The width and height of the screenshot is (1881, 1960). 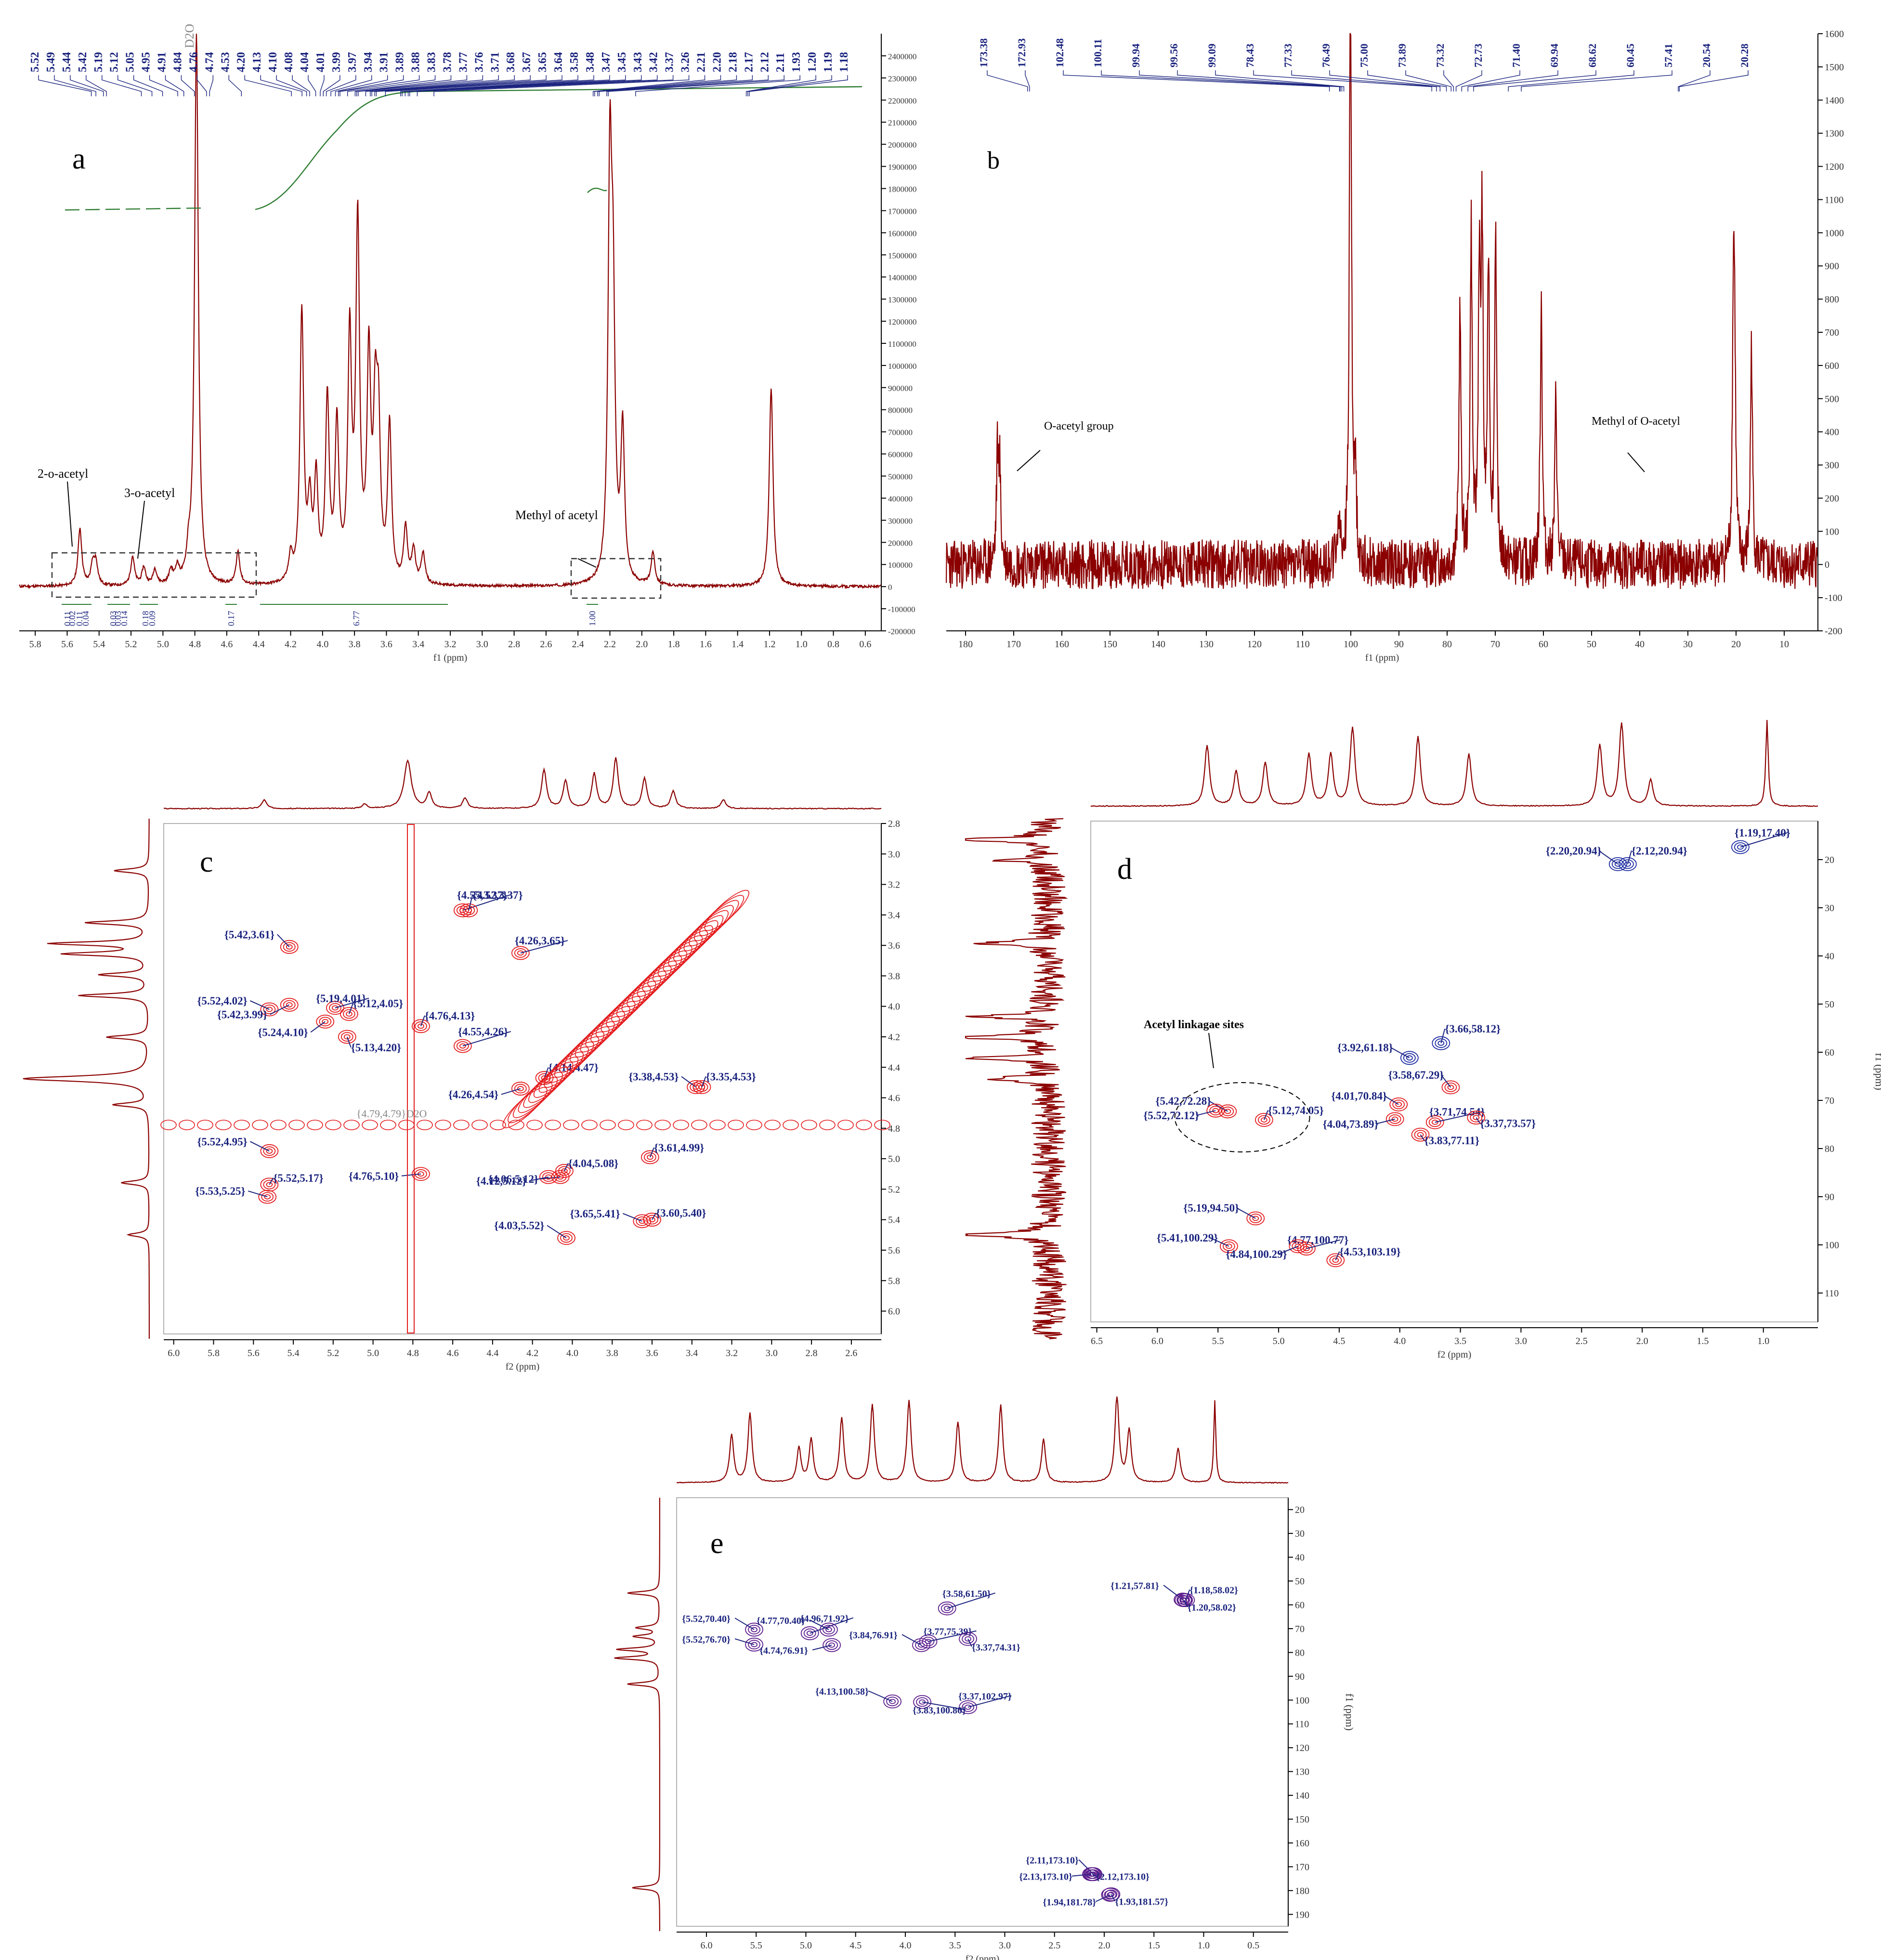 What do you see at coordinates (492, 1353) in the screenshot?
I see `x-tick-label: 4.4` at bounding box center [492, 1353].